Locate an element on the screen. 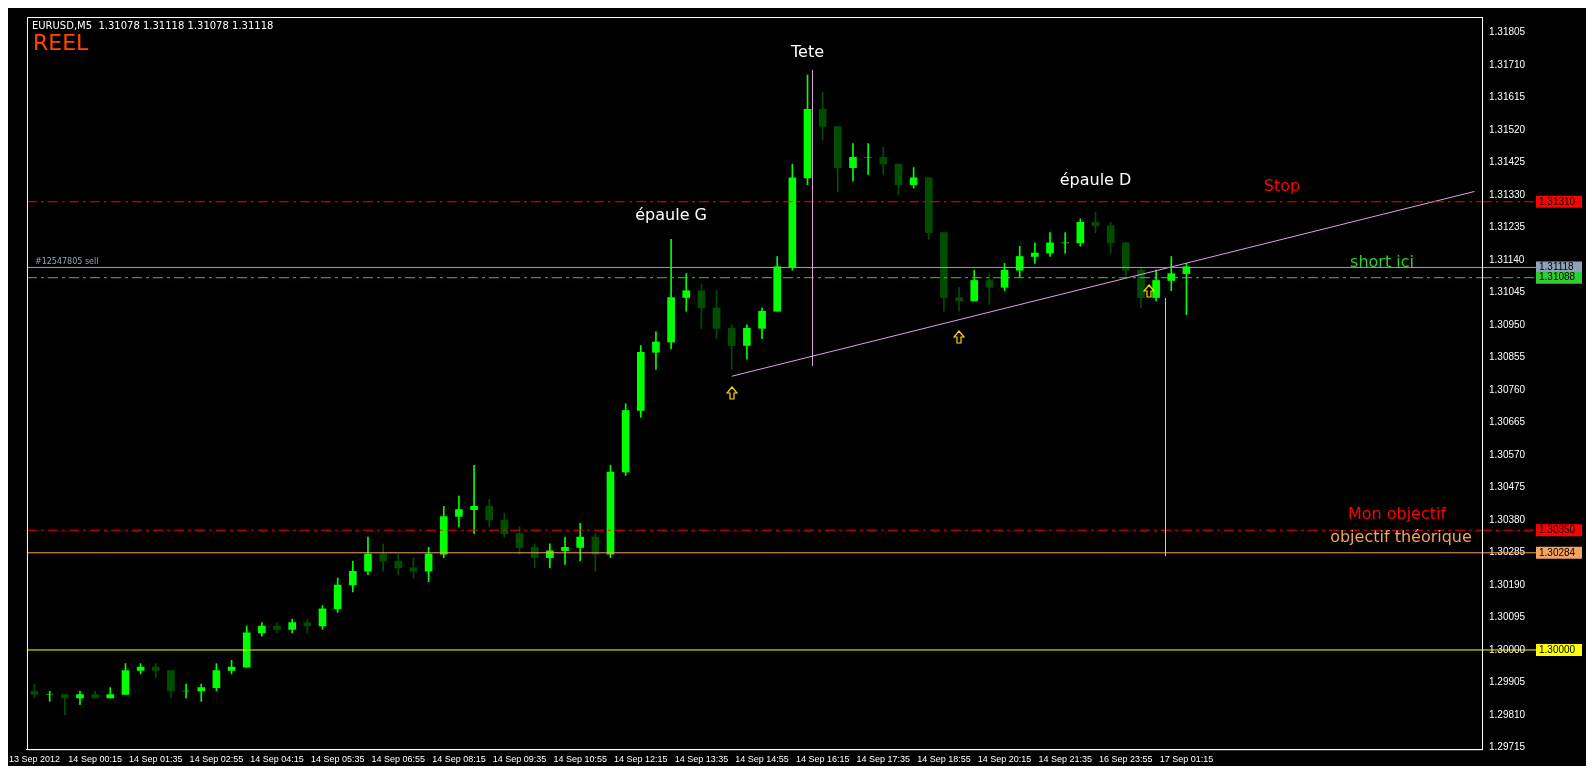 The image size is (1594, 774). y-tick-label: 1.29905 is located at coordinates (1507, 682).